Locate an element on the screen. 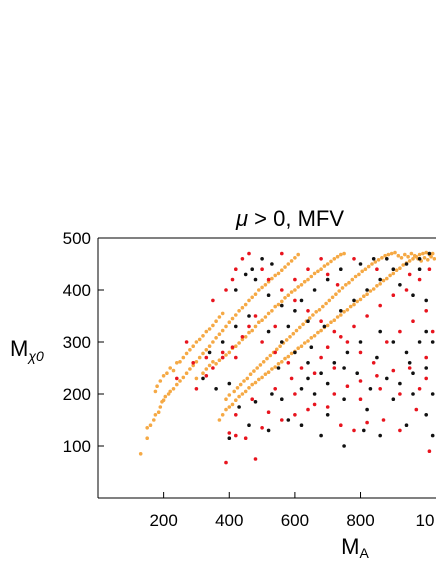 This screenshot has width=436, height=564. x-tick-label: 10 is located at coordinates (425, 520).